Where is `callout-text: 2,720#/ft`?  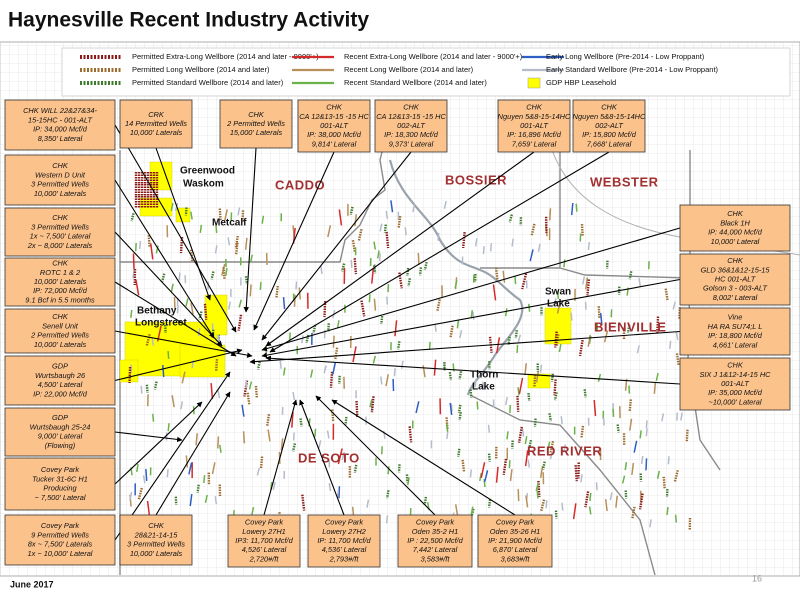
callout-text: 2,720#/ft is located at coordinates (264, 558).